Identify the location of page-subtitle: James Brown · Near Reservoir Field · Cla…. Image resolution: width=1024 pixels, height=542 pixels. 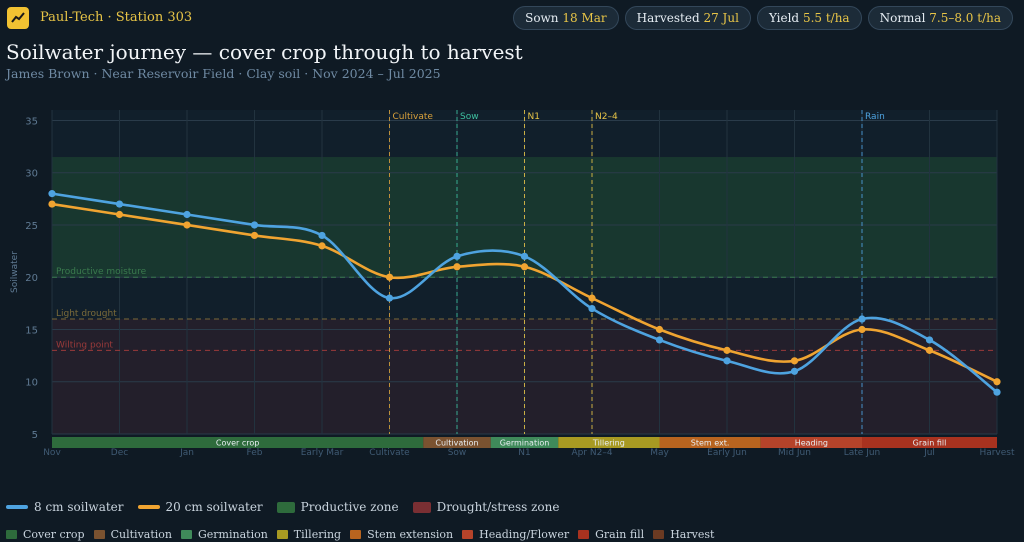
(223, 73).